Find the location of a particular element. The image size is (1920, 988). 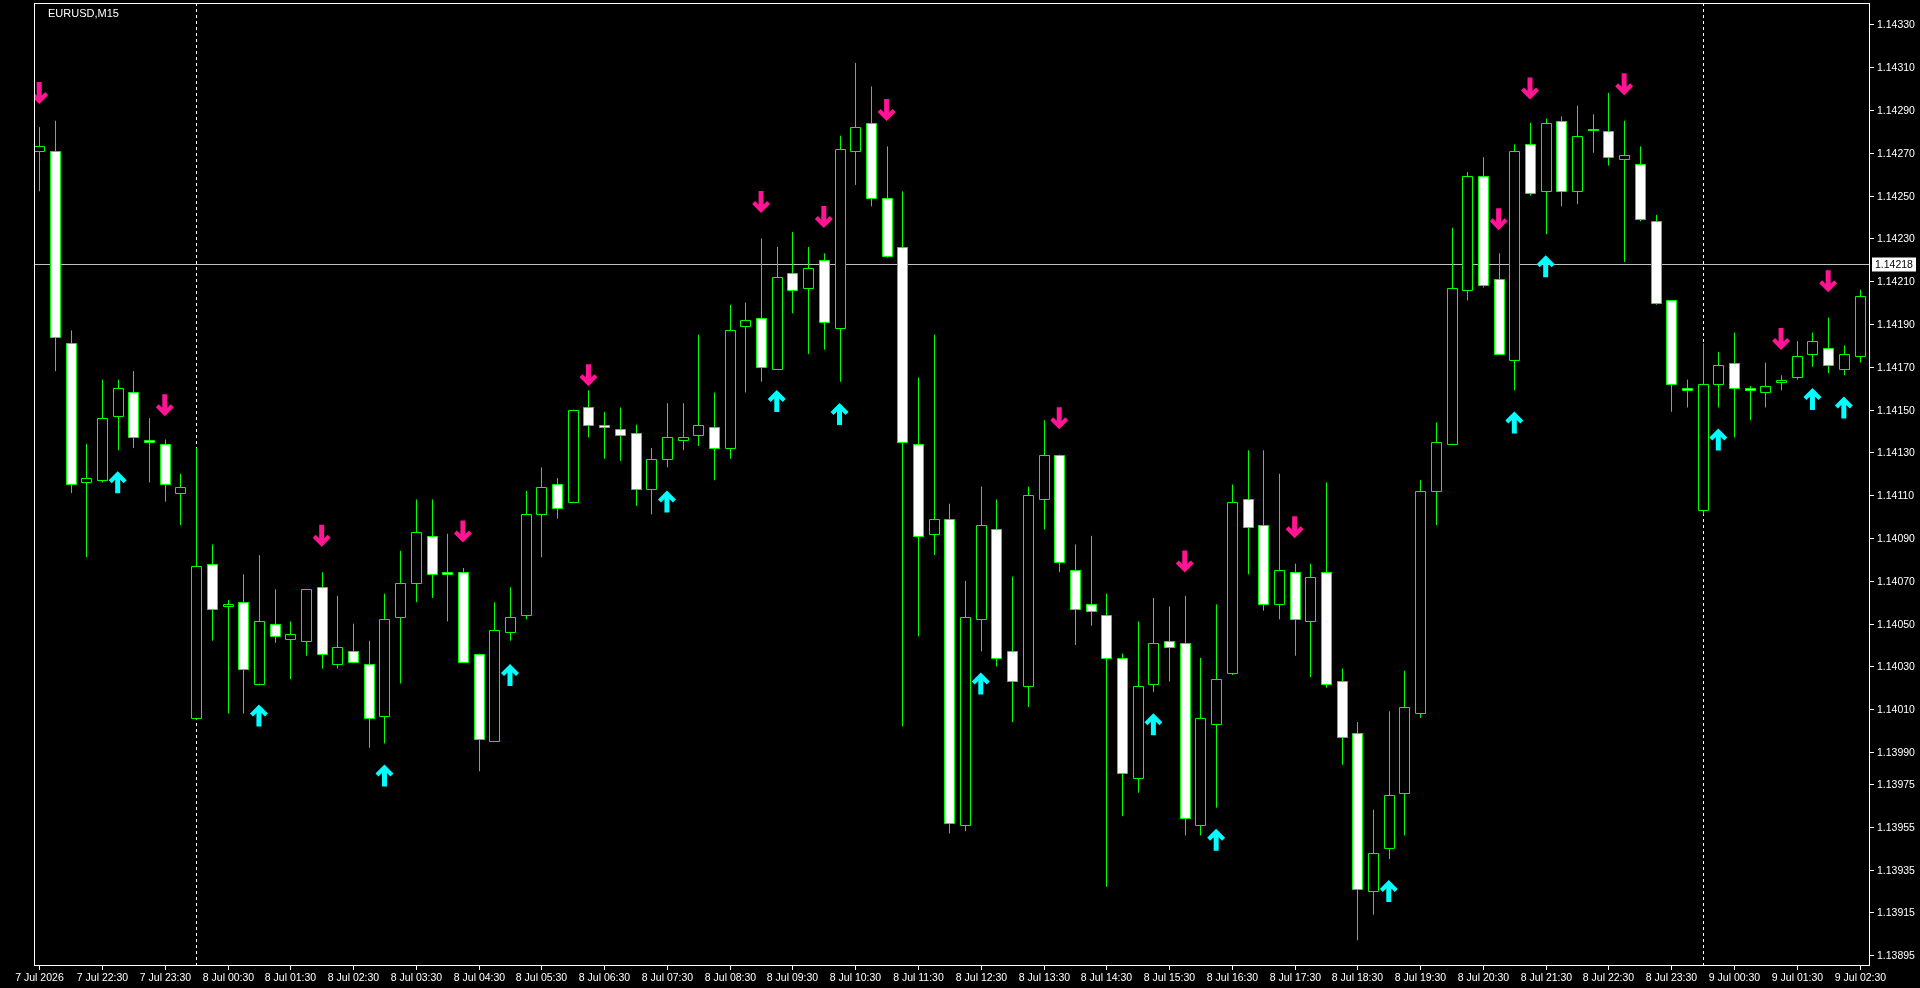

y-tick-label: 1.14330 is located at coordinates (1896, 24).